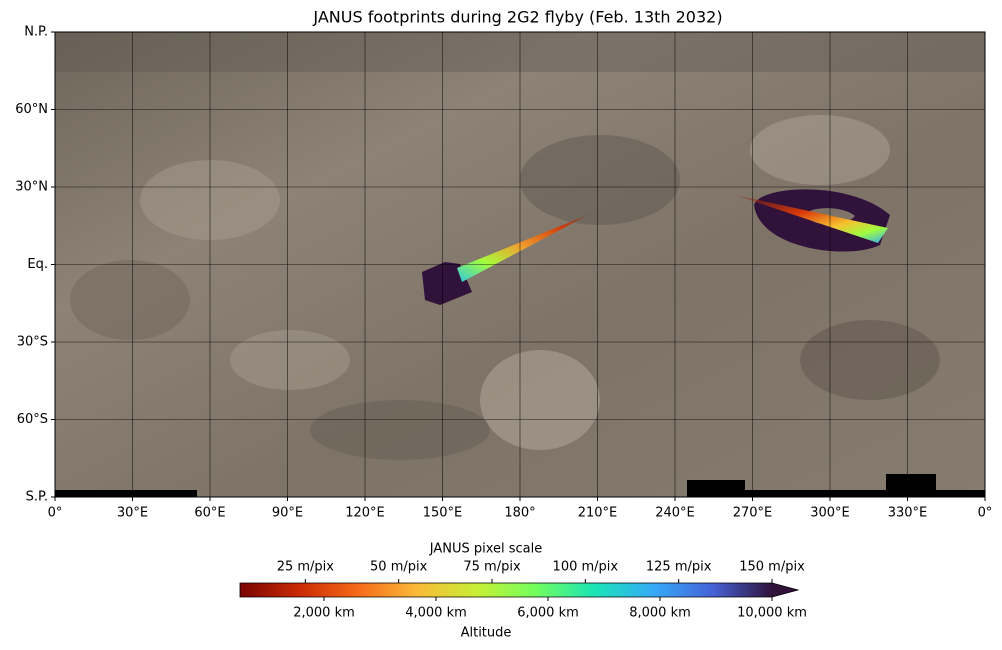 This screenshot has height=650, width=1002. I want to click on colorbar-tick-label: 10,000 km, so click(772, 613).